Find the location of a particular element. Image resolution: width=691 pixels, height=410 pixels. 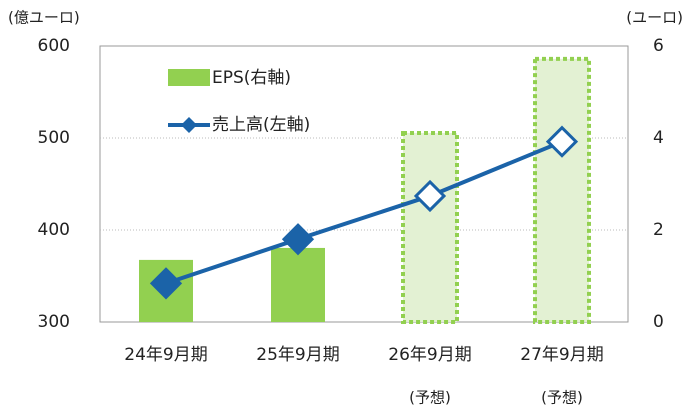

y2-axis-label: (ユーロ) is located at coordinates (654, 18).